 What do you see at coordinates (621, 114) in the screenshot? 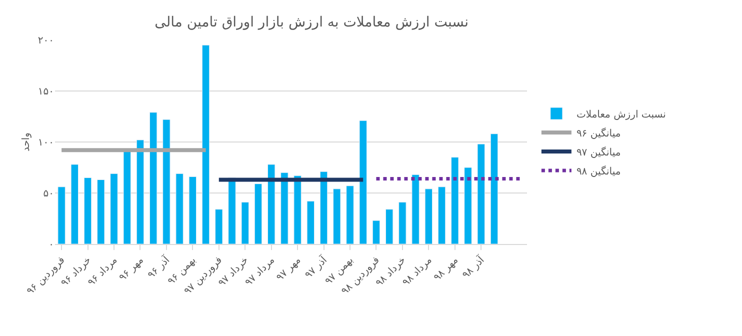
I see `legend-label: نسبت ارزش معاملات` at bounding box center [621, 114].